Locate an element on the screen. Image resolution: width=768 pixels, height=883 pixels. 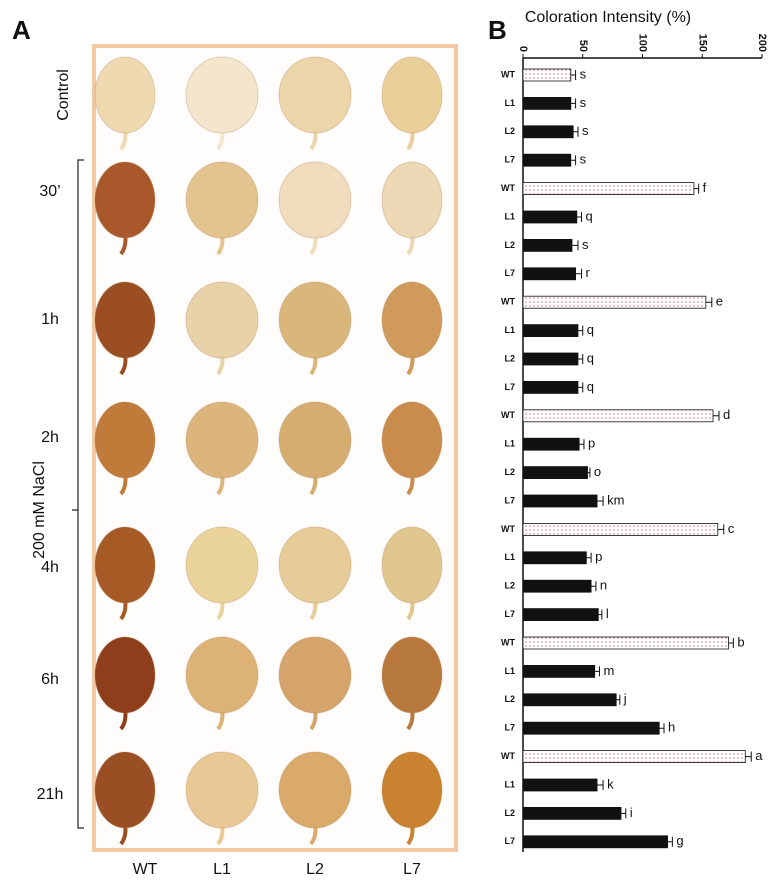
column-label: L7 is located at coordinates (412, 869).